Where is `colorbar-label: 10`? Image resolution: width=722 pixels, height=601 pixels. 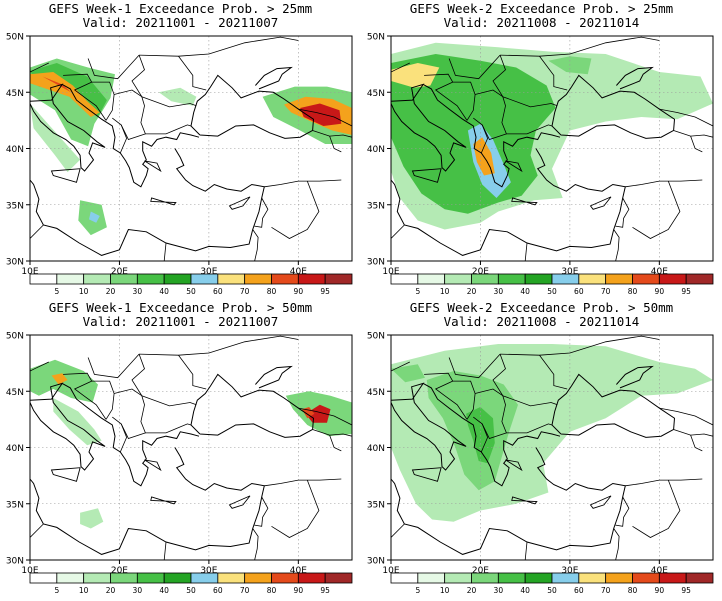 colorbar-label: 10 is located at coordinates (445, 291).